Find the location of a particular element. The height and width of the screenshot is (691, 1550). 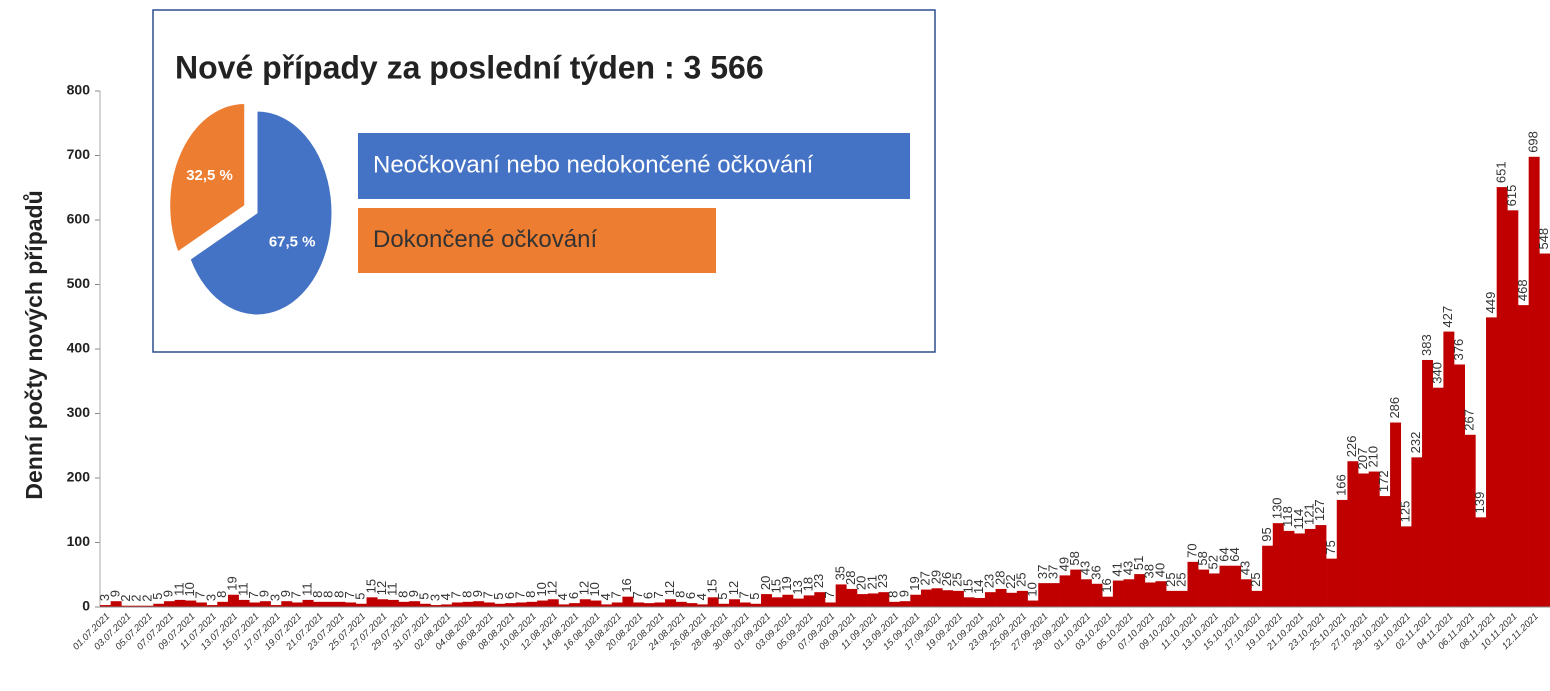

value-label: 698 is located at coordinates (1532, 142).